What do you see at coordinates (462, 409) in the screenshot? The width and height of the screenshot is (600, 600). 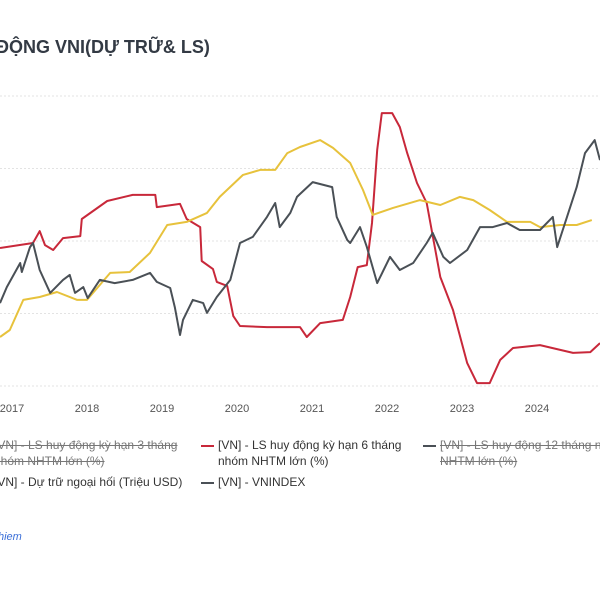 I see `x-tick-label: 2023` at bounding box center [462, 409].